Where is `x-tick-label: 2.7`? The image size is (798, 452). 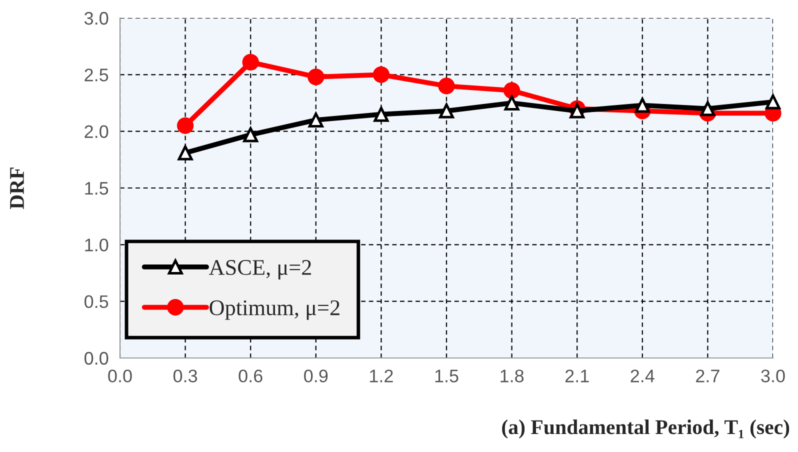 x-tick-label: 2.7 is located at coordinates (708, 376).